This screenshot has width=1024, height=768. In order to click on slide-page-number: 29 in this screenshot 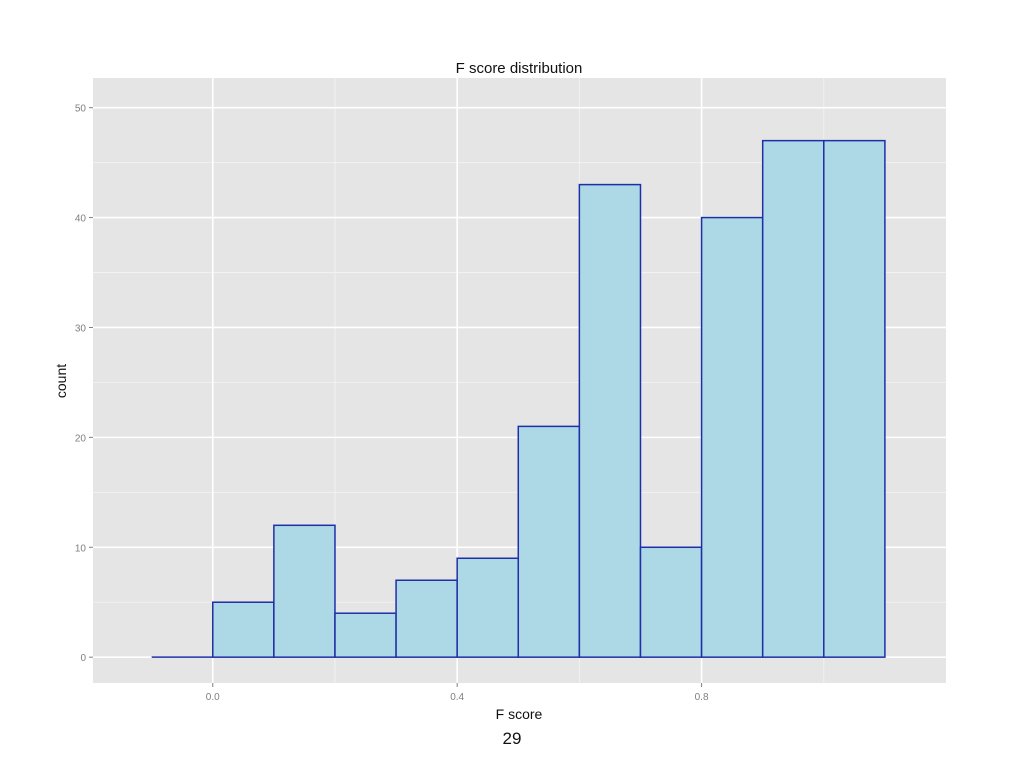, I will do `click(512, 738)`.